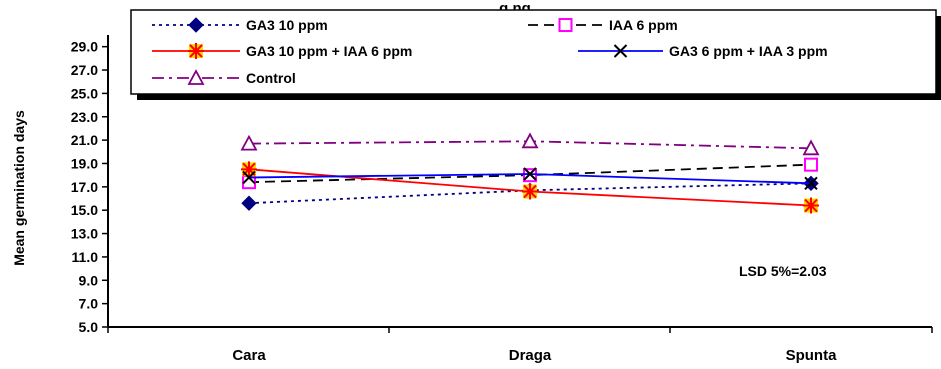  I want to click on x-tick-label: Cara, so click(249, 355).